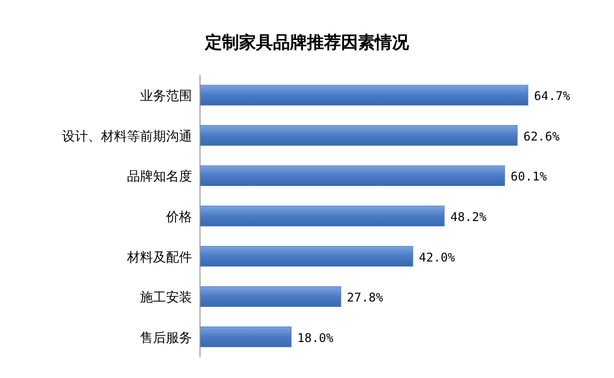  Describe the element at coordinates (166, 338) in the screenshot. I see `y-tick-label: 售后服务` at that location.